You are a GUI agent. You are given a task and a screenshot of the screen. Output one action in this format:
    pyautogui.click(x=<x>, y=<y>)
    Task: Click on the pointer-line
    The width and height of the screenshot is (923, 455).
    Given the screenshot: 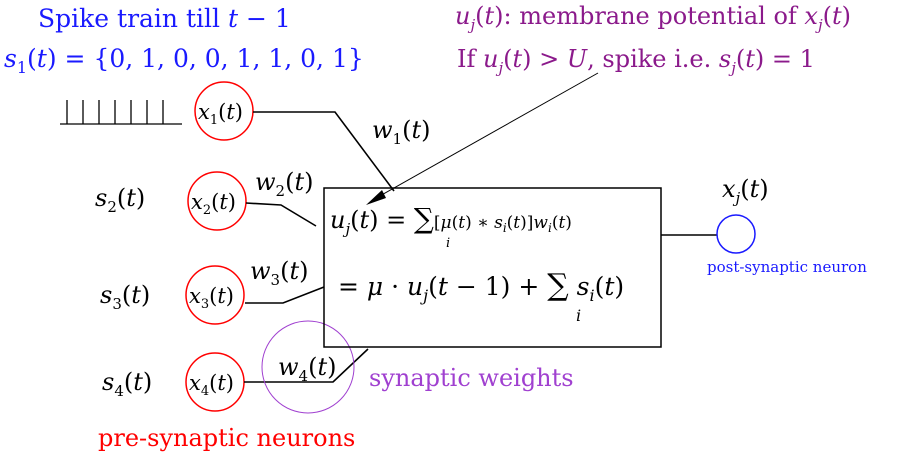 What is the action you would take?
    pyautogui.click(x=488, y=135)
    